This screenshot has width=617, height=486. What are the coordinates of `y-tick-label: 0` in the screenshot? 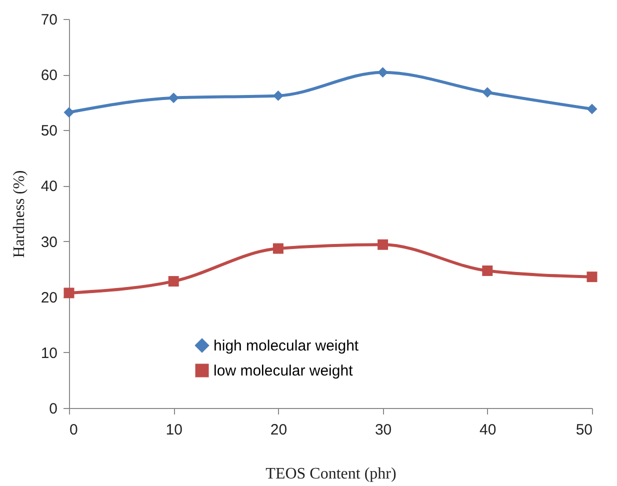 It's located at (53, 409).